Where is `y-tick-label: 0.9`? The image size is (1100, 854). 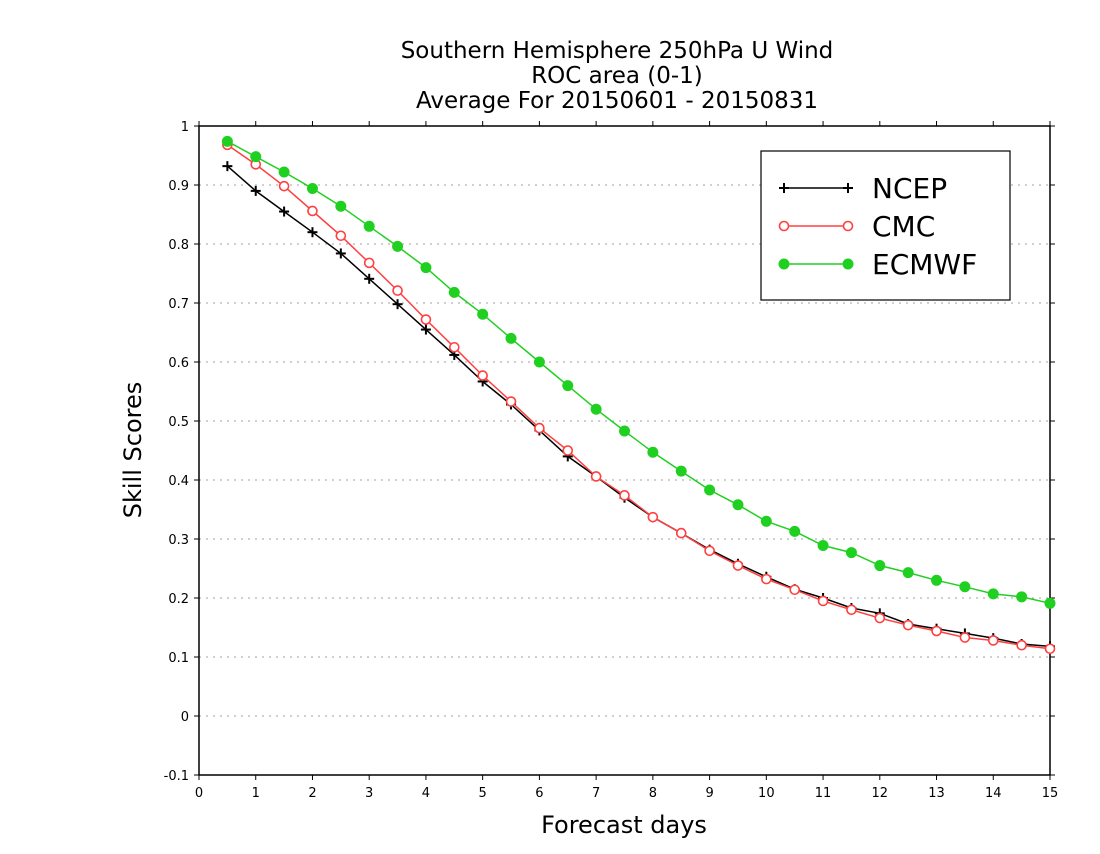
y-tick-label: 0.9 is located at coordinates (178, 186).